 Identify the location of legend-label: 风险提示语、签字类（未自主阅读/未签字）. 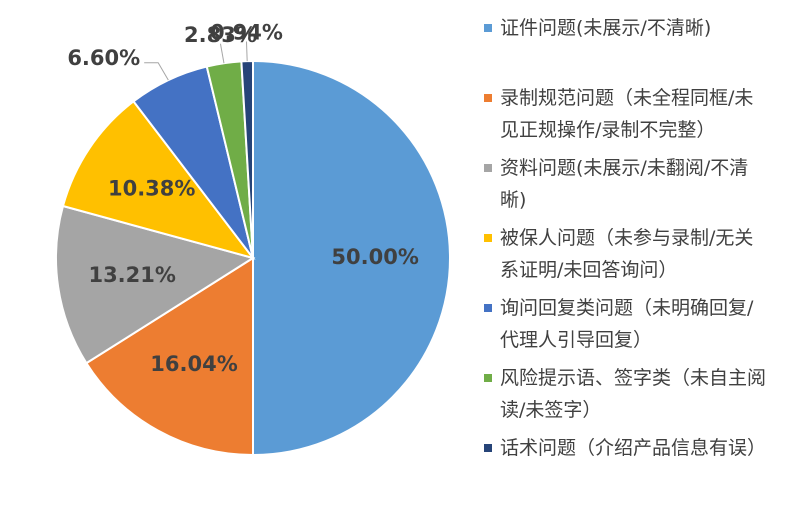
(633, 394).